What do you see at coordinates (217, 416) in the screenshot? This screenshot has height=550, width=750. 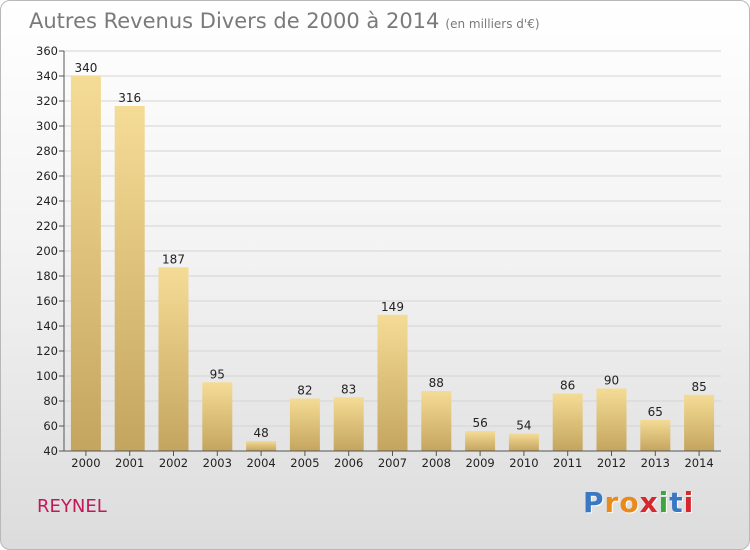 I see `bar-2003` at bounding box center [217, 416].